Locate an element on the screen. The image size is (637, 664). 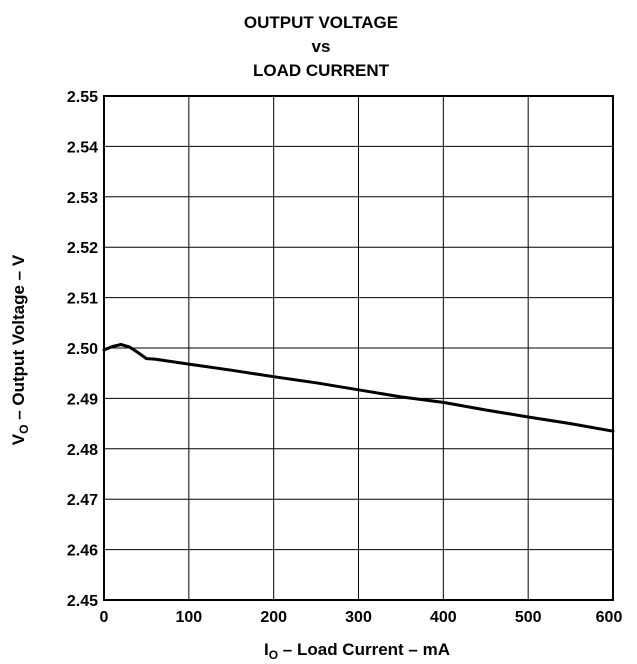
x-axis-label: IO – Load Current – mA is located at coordinates (357, 651).